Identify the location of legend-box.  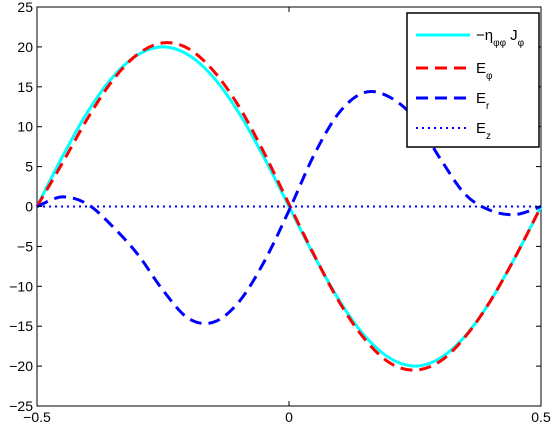
(473, 80).